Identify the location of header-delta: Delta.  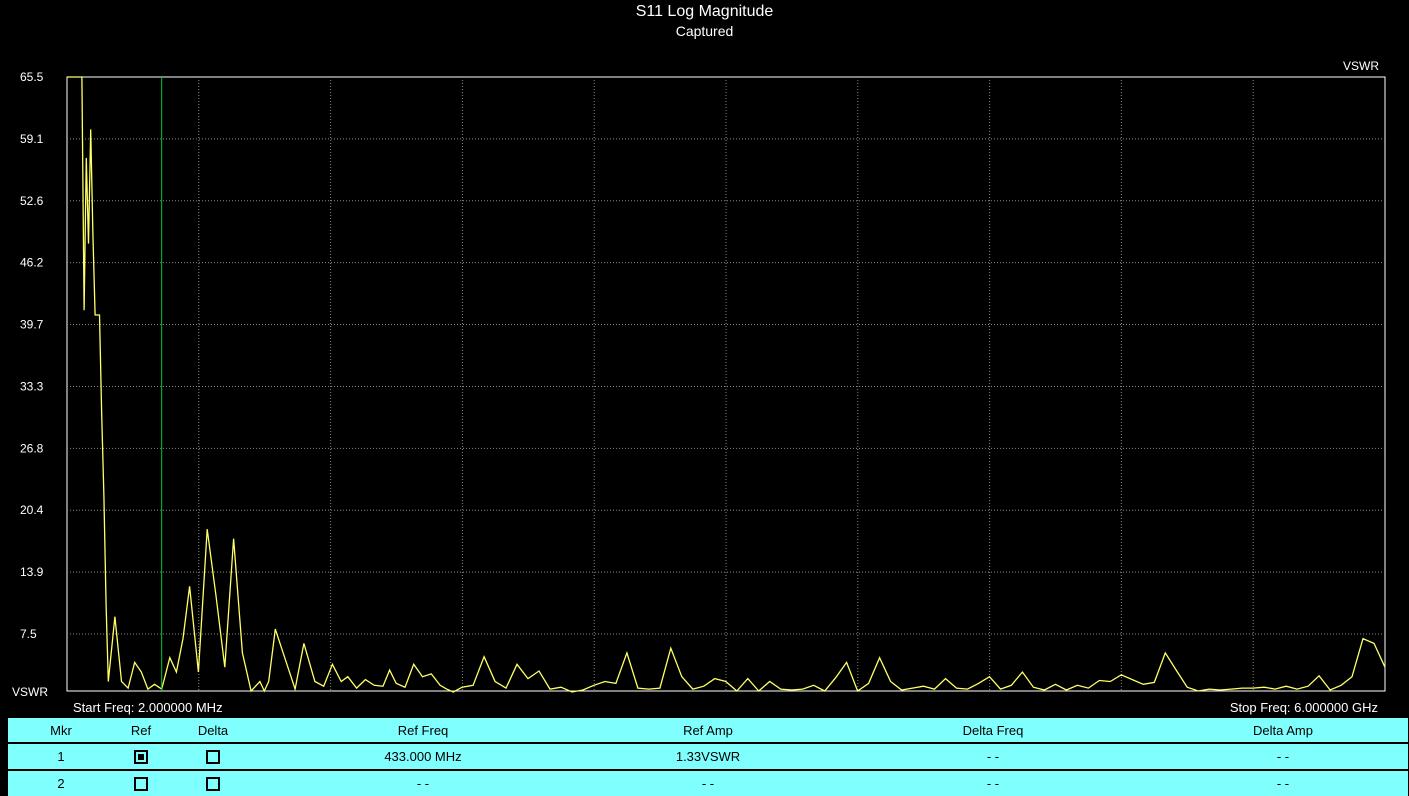
(213, 731).